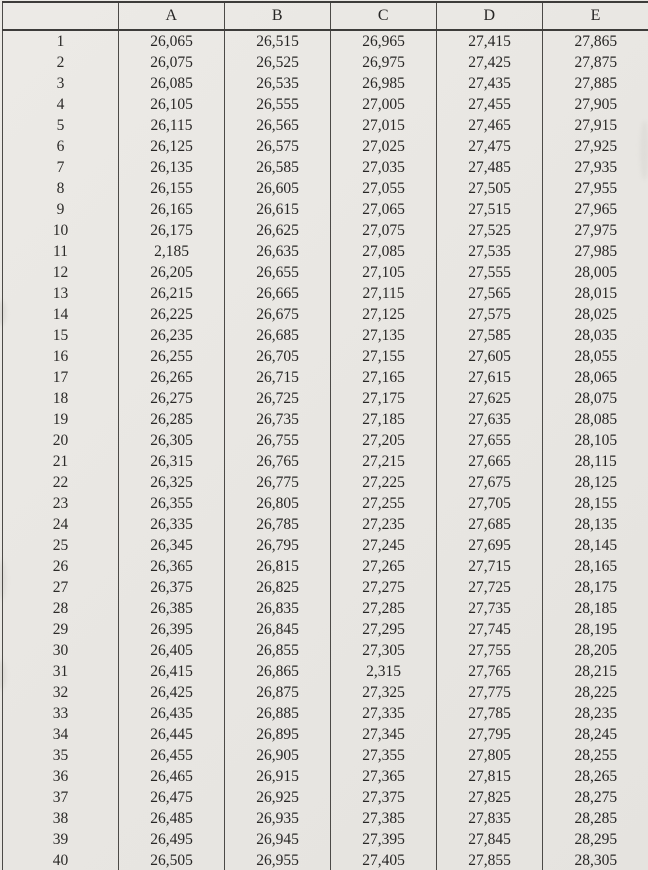  I want to click on value-cell: 28,265, so click(595, 776).